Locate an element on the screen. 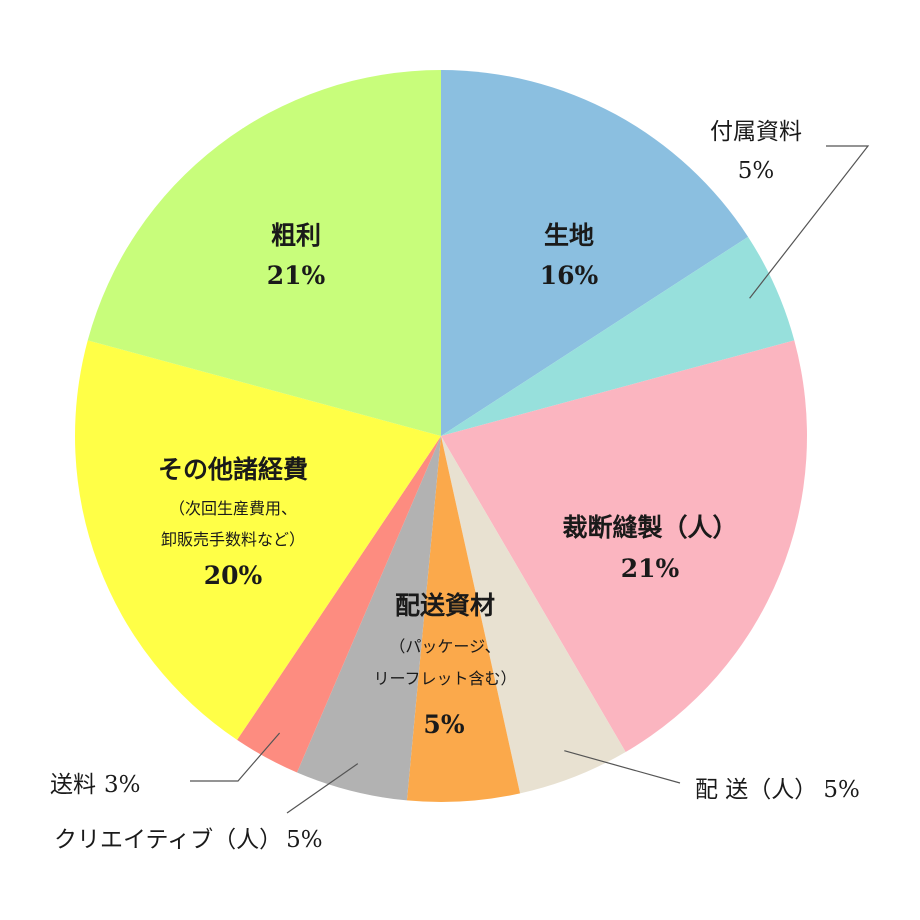  slice-sub-sonota-2: 卸販売手数料など） is located at coordinates (233, 539).